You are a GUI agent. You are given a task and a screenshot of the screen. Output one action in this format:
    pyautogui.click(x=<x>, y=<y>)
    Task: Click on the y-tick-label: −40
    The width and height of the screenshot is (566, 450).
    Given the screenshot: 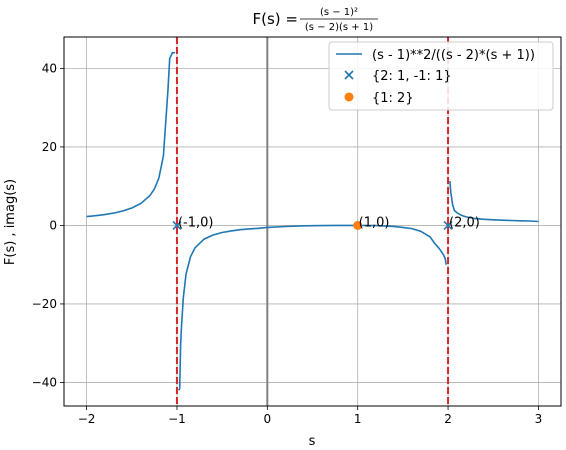 What is the action you would take?
    pyautogui.click(x=44, y=382)
    